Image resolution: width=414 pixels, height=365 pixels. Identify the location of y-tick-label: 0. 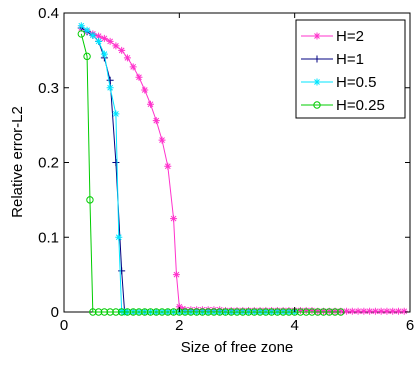
(55, 312).